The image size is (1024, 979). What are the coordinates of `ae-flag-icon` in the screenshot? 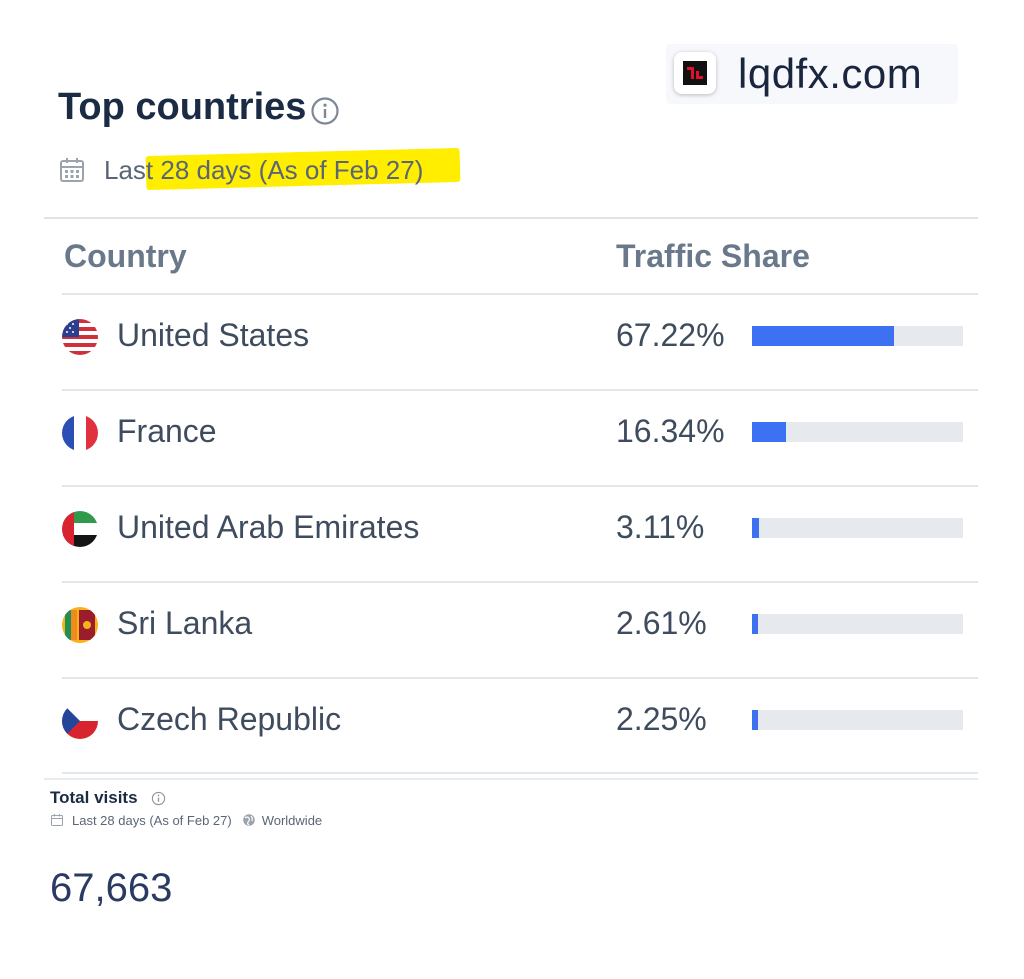 It's located at (80, 529).